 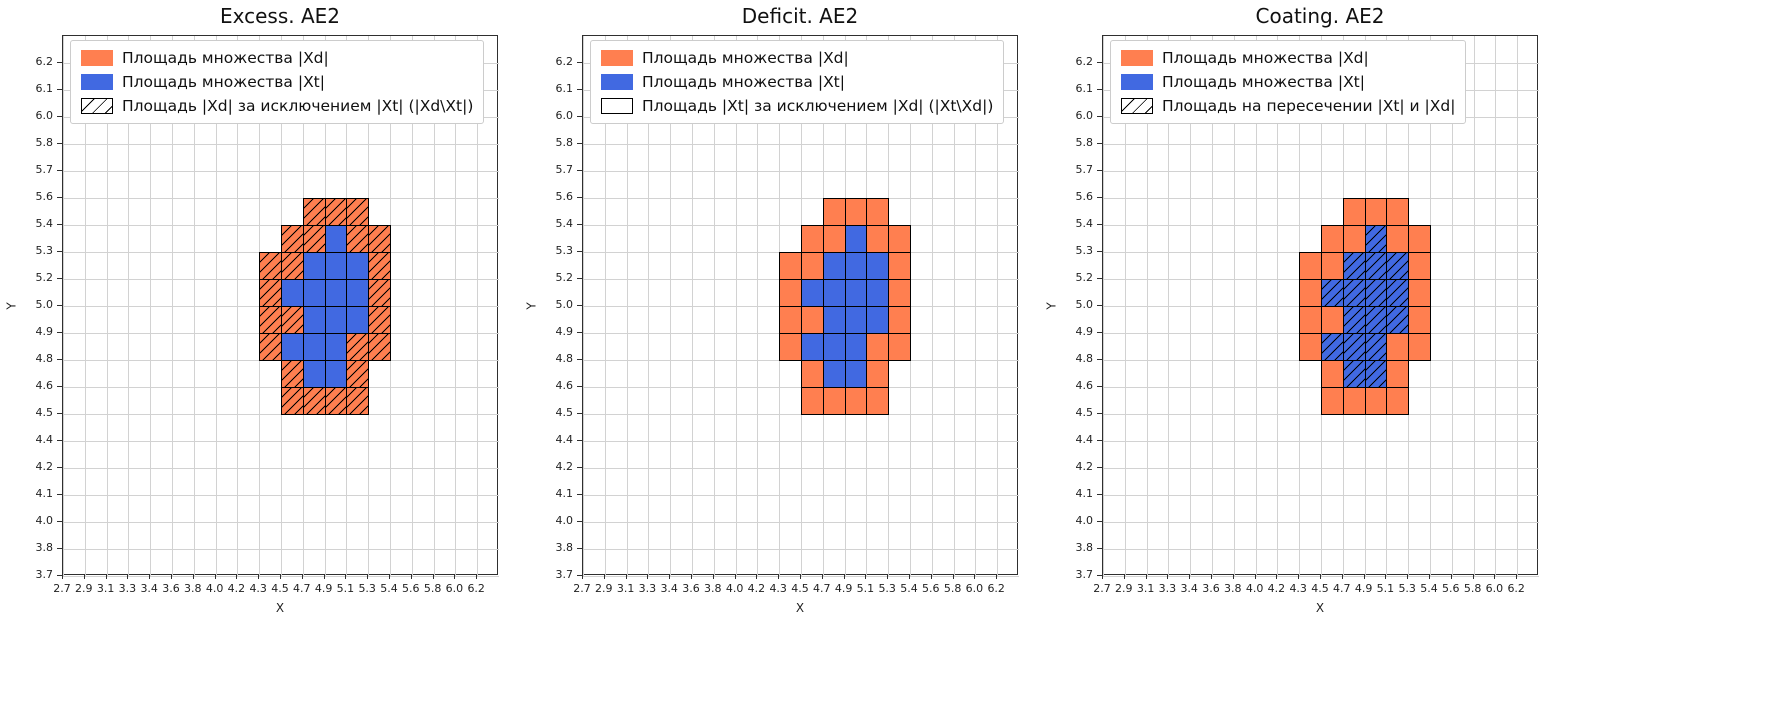 I want to click on x-tick-label: 6.2, so click(x=476, y=588).